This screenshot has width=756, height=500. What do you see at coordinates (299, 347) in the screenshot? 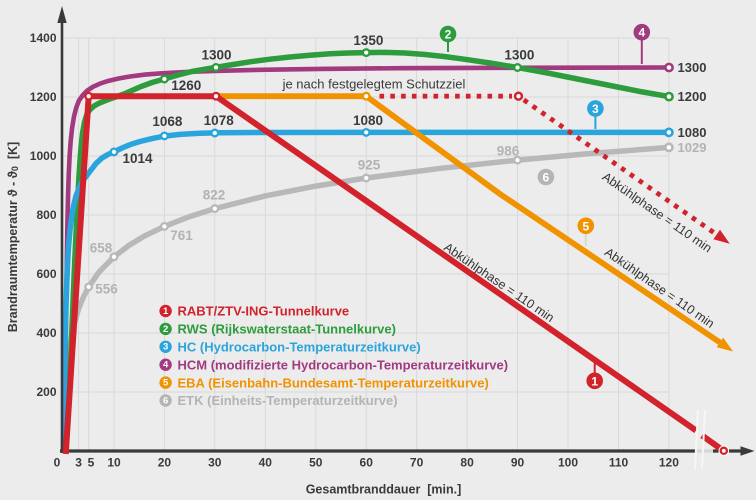
I see `svg-text:HC (Hydrocarbon-Temperaturzeit: HC (Hydrocarbon-Temperaturzeitkurve)` at bounding box center [299, 347].